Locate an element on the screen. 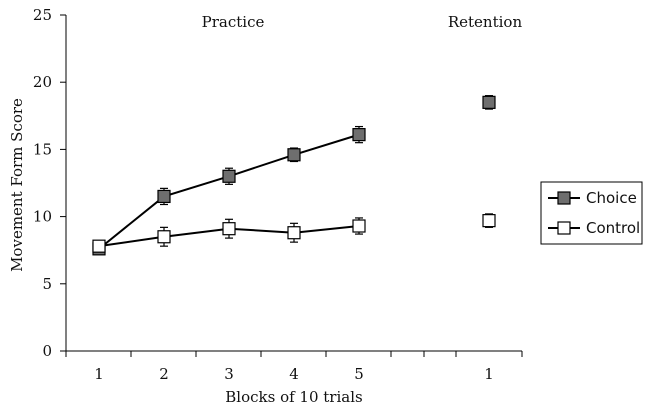 The height and width of the screenshot is (409, 646). x-tick-label: 2 is located at coordinates (164, 374).